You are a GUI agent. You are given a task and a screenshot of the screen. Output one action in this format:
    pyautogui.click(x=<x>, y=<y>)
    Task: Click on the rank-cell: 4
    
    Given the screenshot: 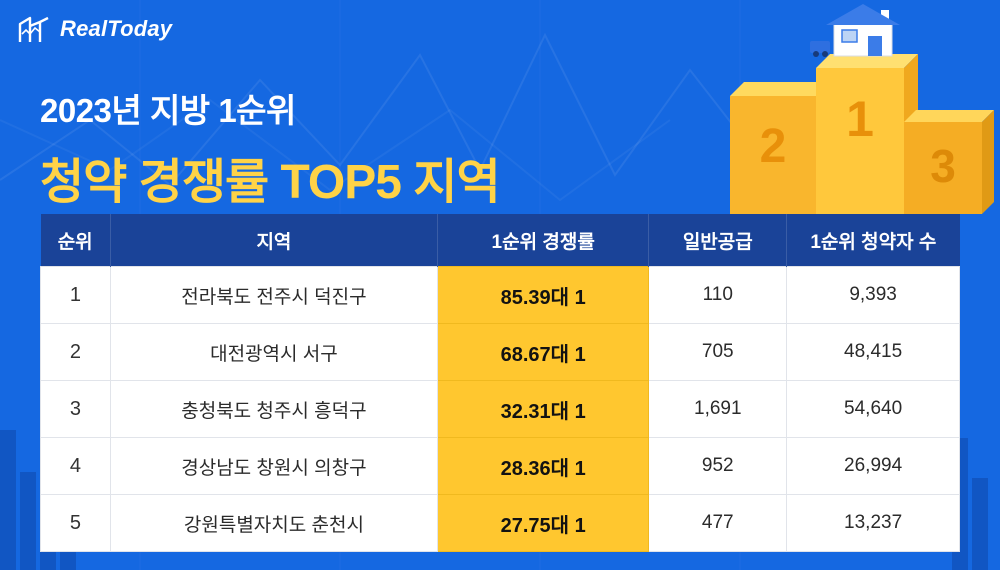 What is the action you would take?
    pyautogui.click(x=75, y=466)
    